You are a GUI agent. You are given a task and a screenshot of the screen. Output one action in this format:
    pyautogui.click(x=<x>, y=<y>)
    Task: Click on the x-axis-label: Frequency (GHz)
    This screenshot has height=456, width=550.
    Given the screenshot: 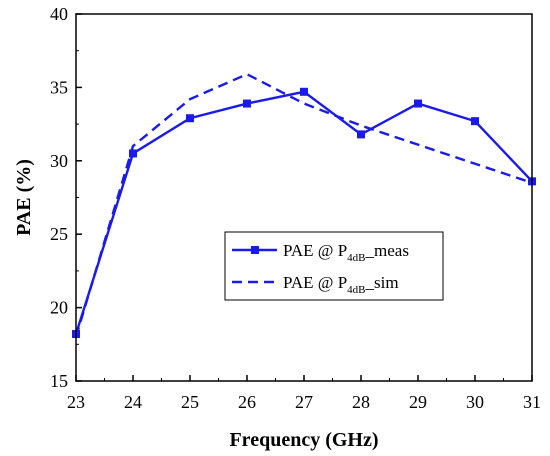 What is the action you would take?
    pyautogui.click(x=303, y=440)
    